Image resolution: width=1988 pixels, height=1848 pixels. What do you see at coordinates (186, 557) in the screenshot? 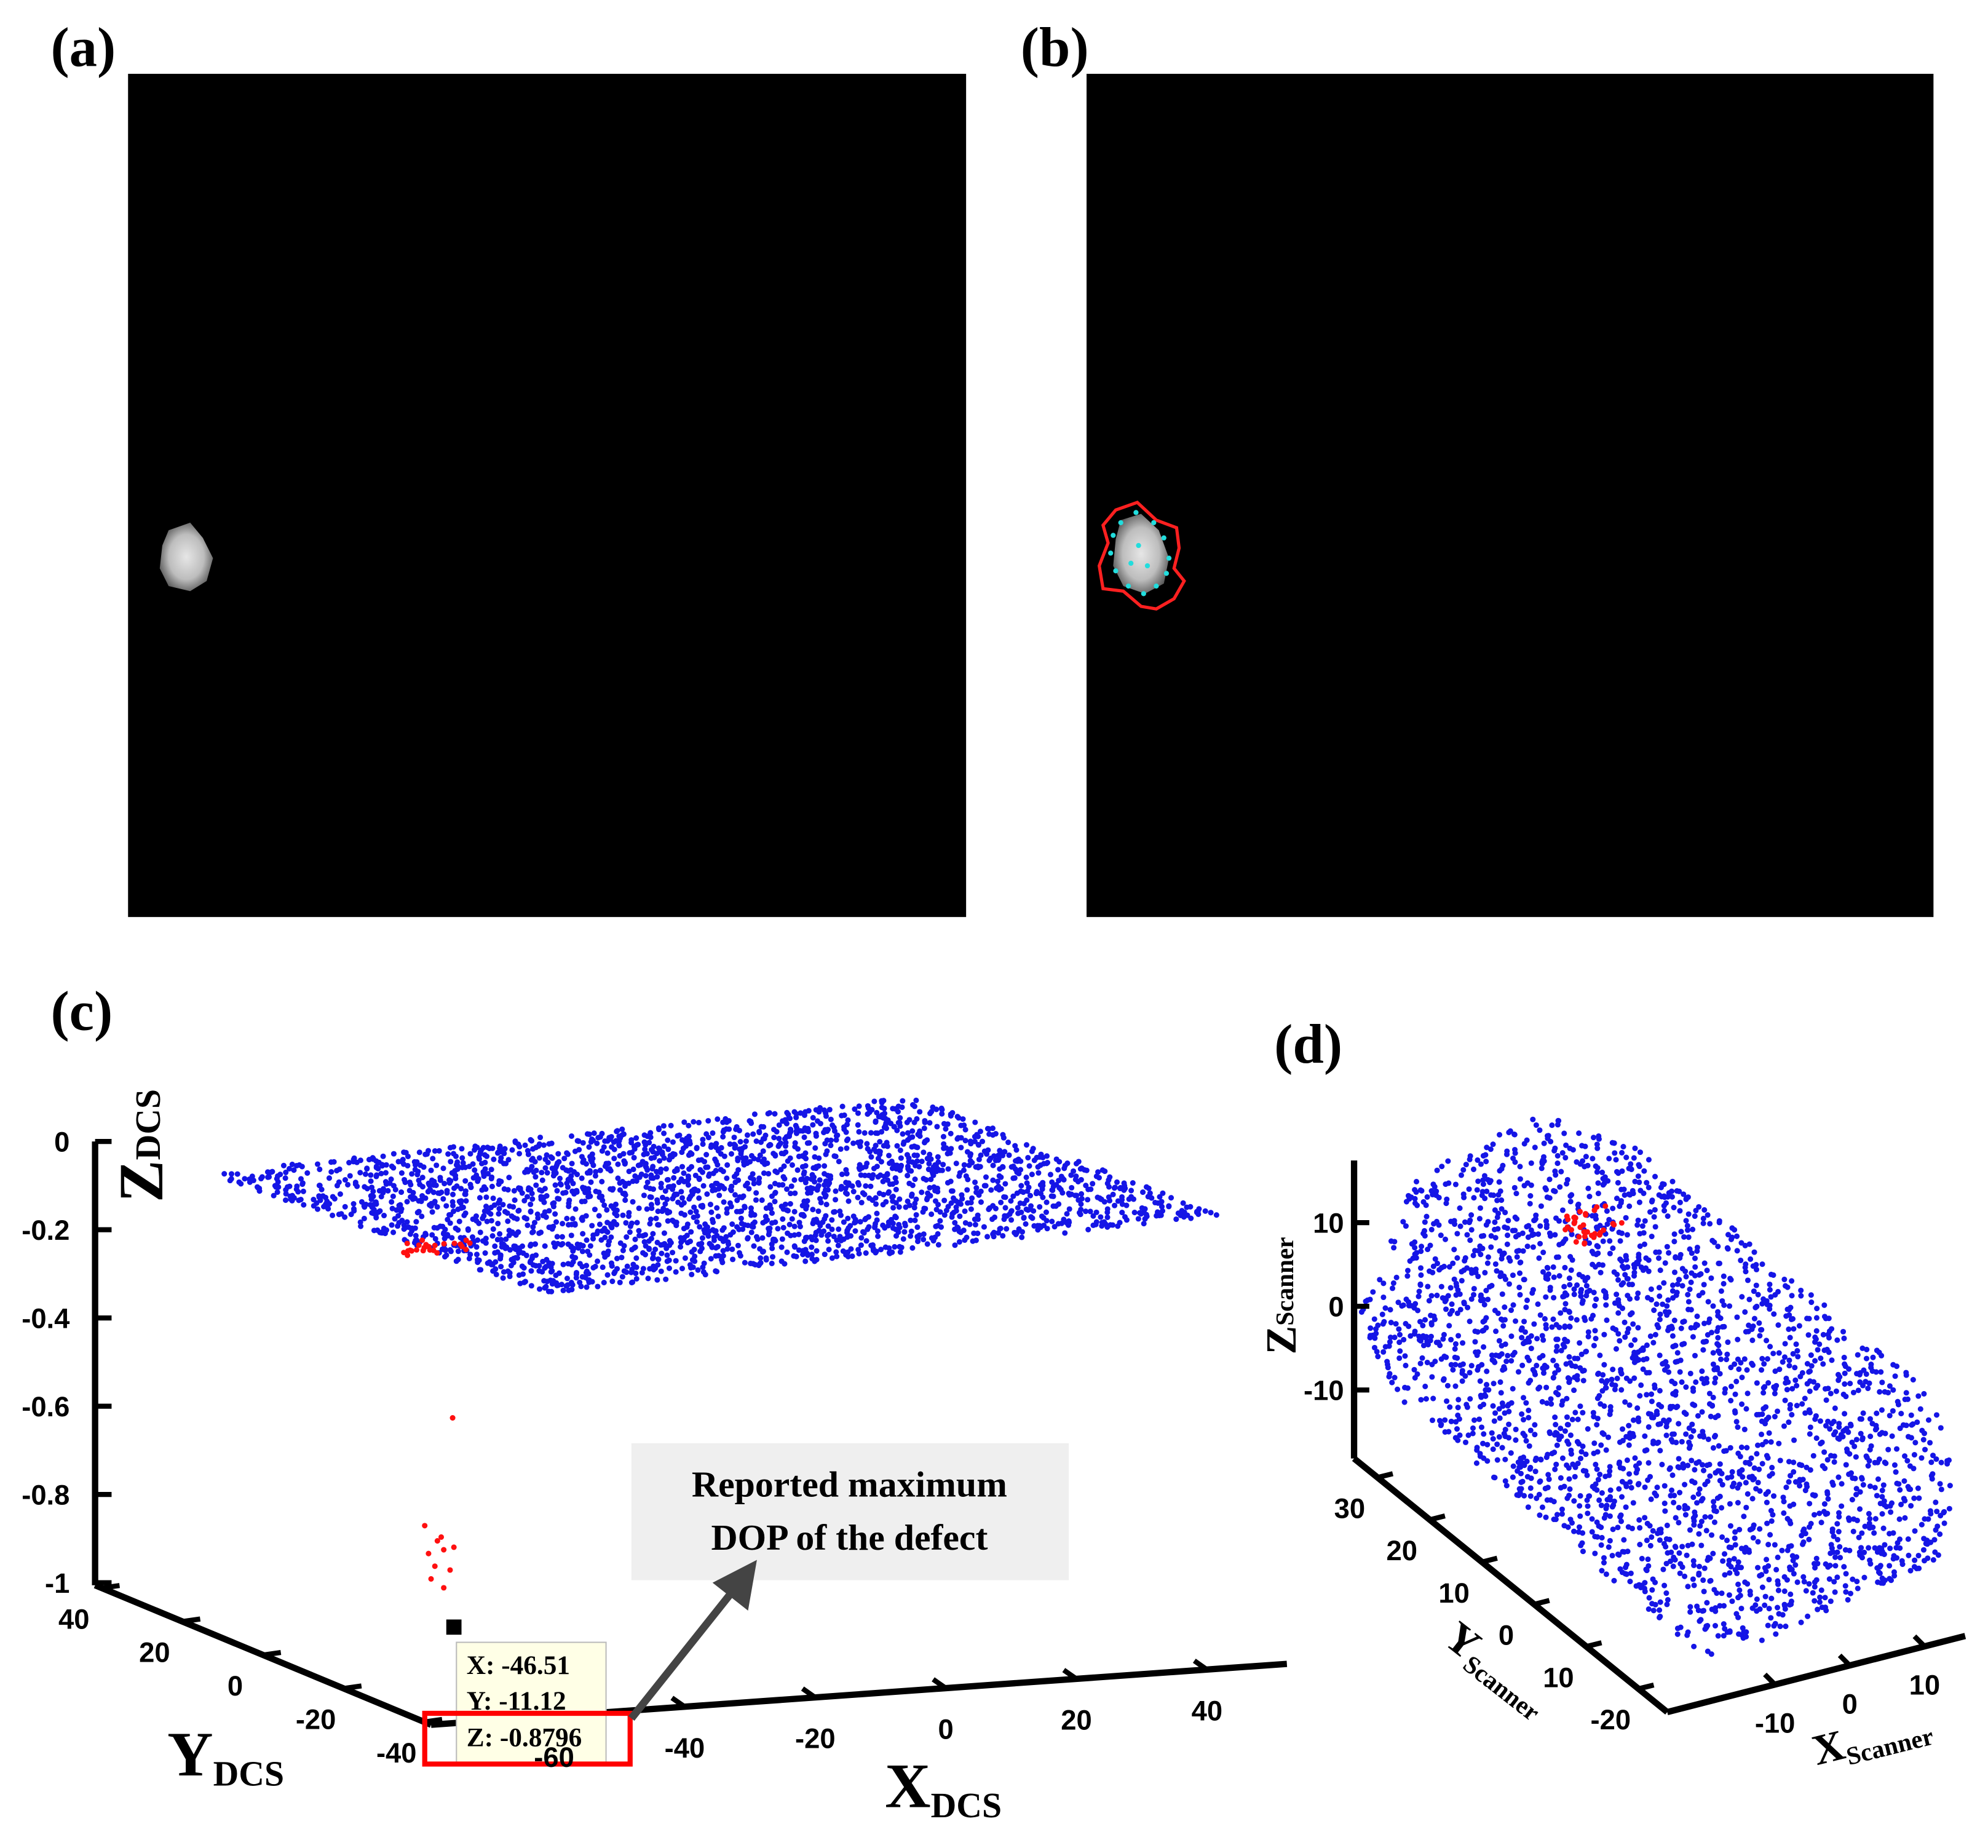
I see `defect-blob` at bounding box center [186, 557].